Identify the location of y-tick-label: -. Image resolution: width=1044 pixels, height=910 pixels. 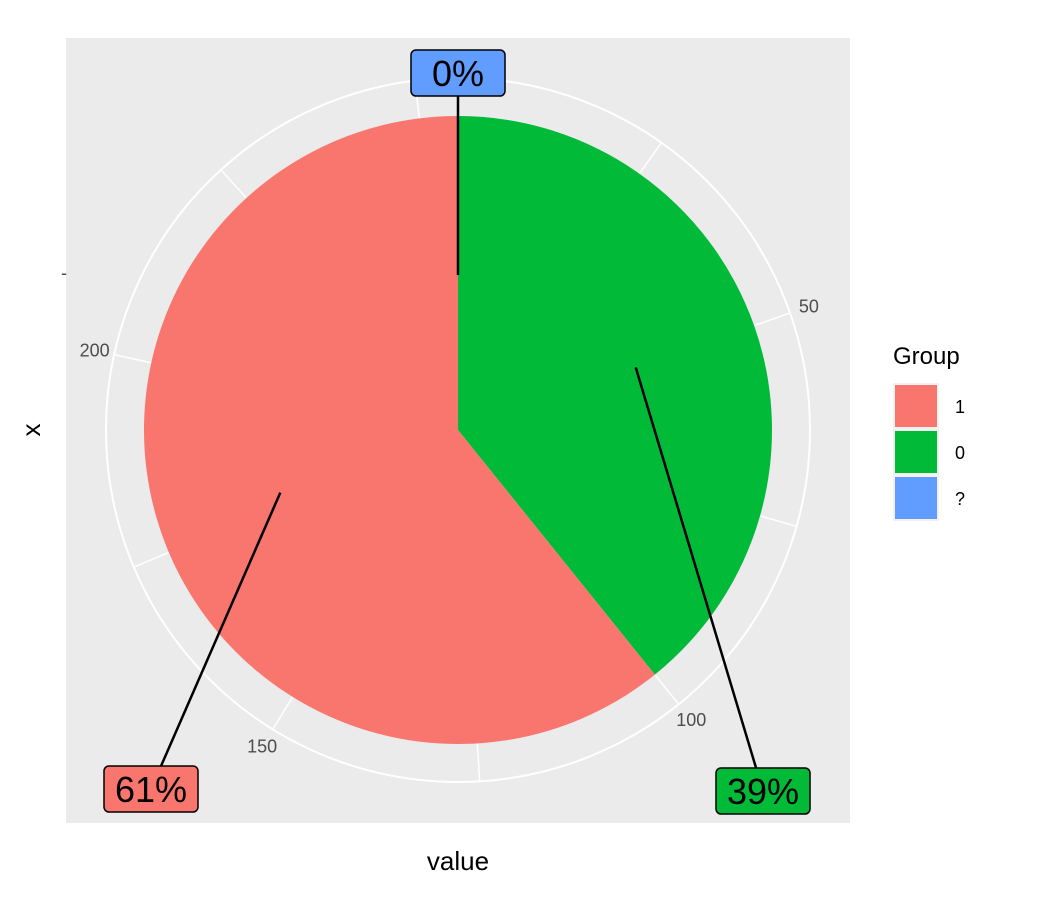
(64, 273).